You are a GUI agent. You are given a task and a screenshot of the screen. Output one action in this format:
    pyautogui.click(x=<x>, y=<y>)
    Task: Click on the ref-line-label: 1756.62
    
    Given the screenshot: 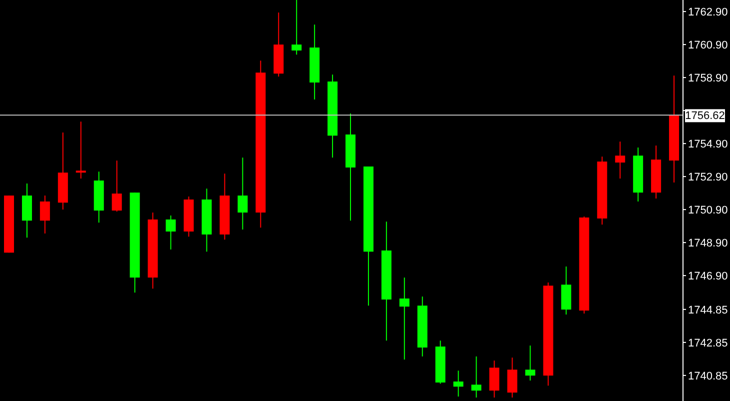 What is the action you would take?
    pyautogui.click(x=705, y=116)
    